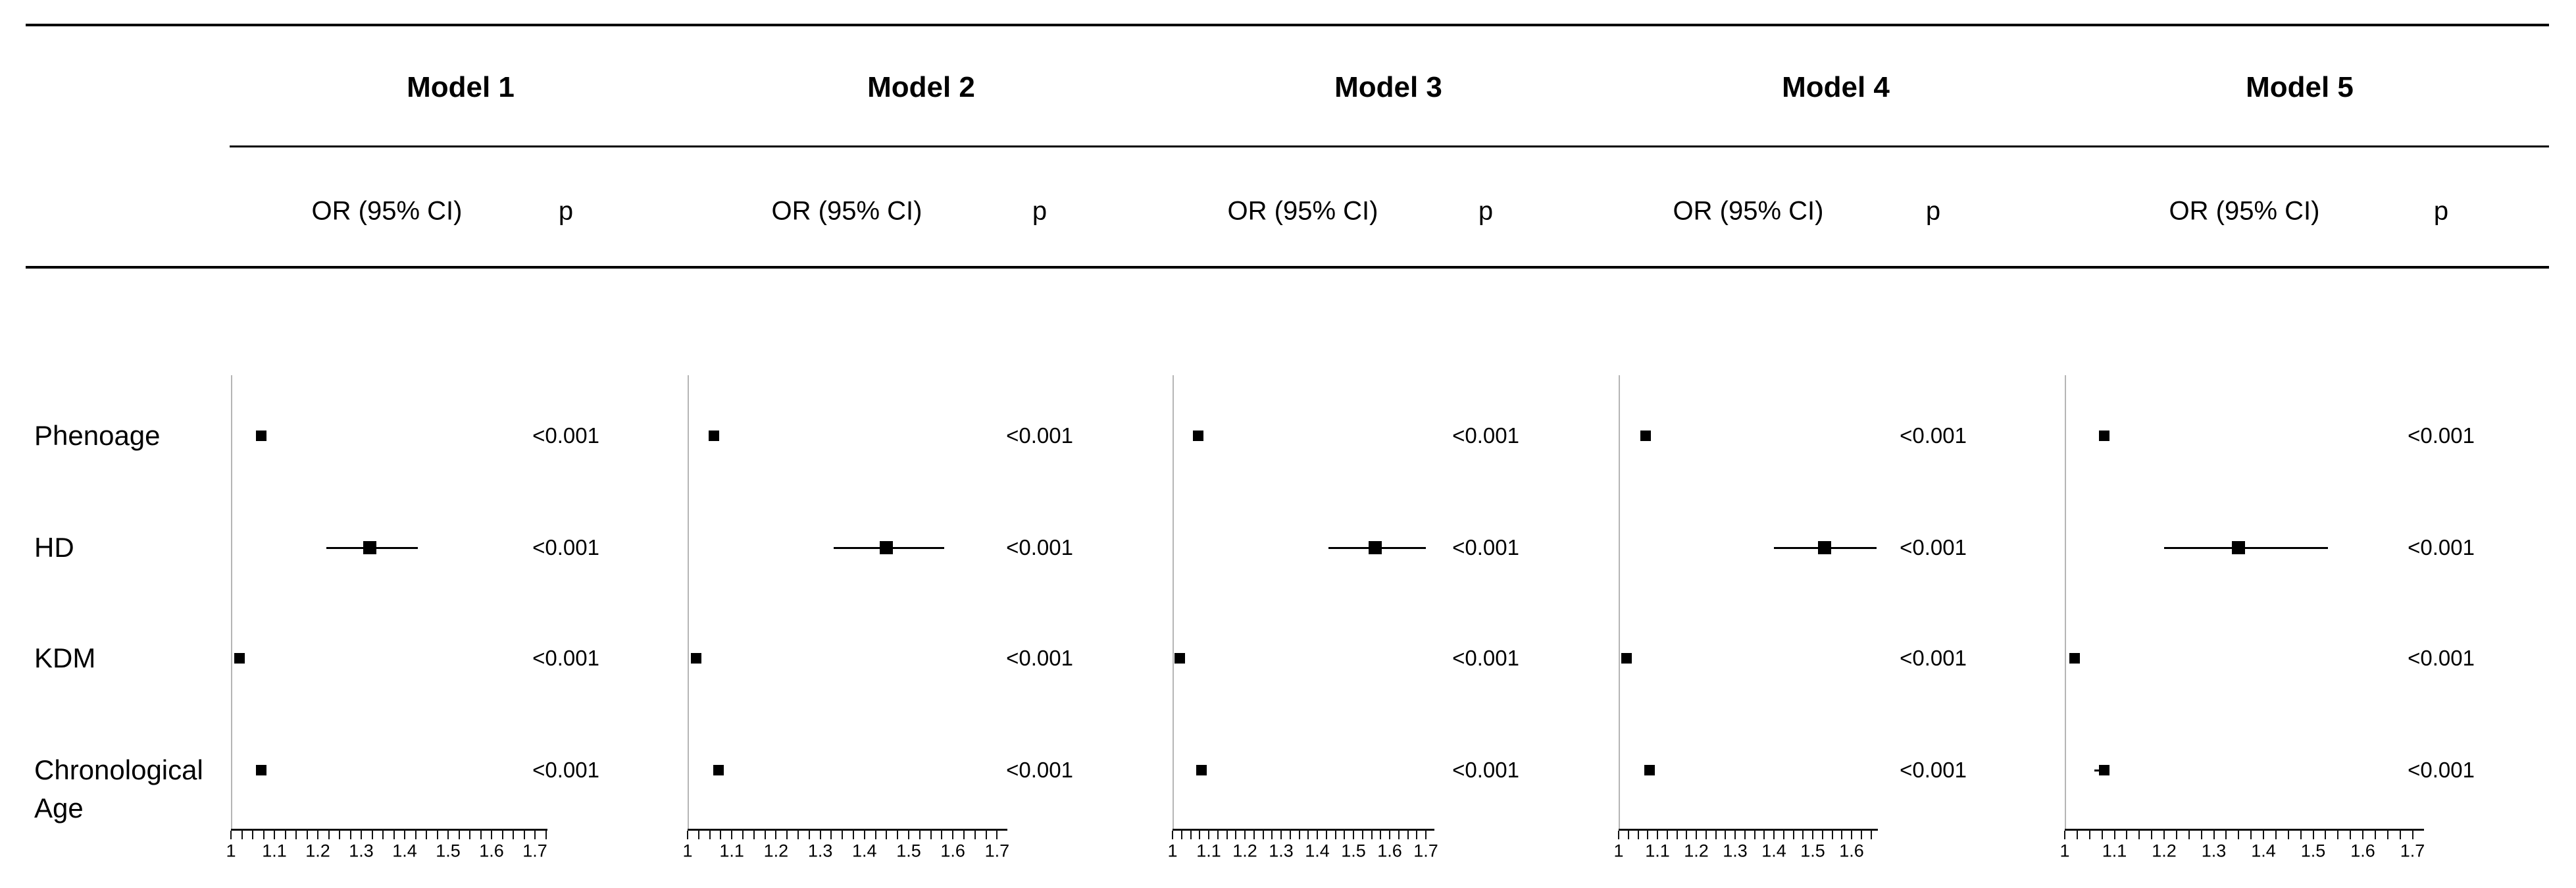 The image size is (2576, 888). Describe the element at coordinates (54, 547) in the screenshot. I see `row-label: HD` at that location.